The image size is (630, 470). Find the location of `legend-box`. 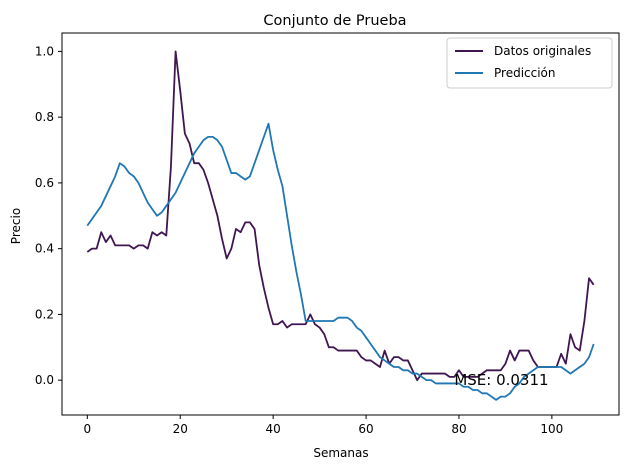

legend-box is located at coordinates (529, 63).